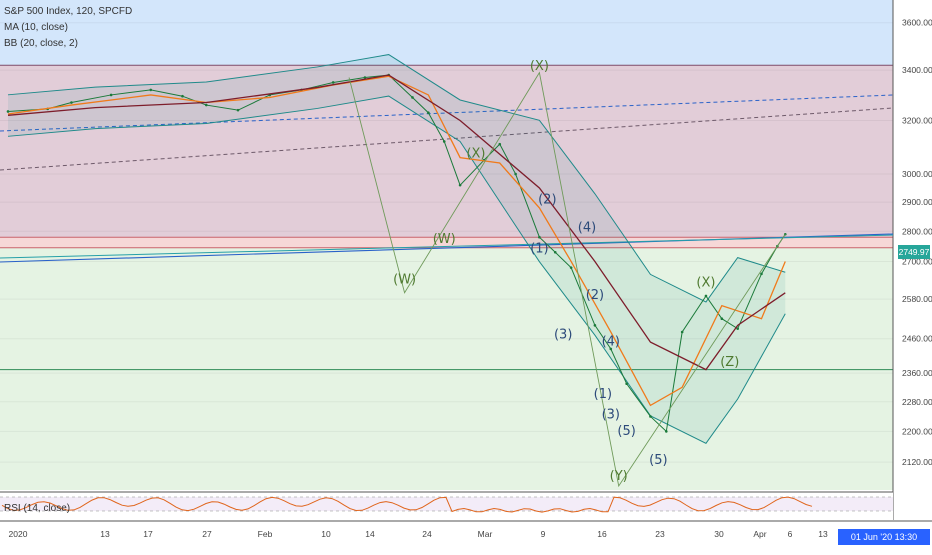 This screenshot has height=555, width=932. I want to click on x-tick-label: 14, so click(370, 534).